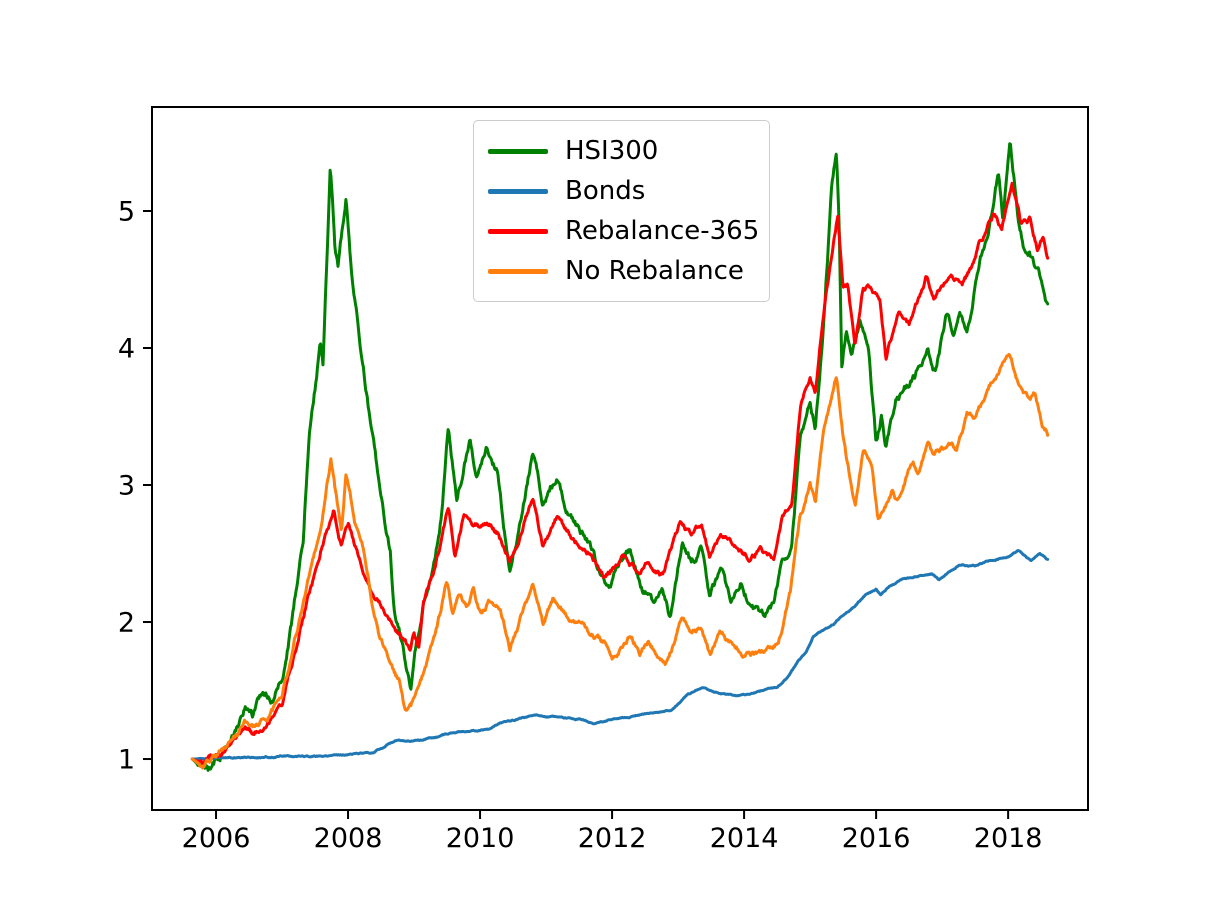  Describe the element at coordinates (744, 838) in the screenshot. I see `x-tick-label: 2014` at that location.